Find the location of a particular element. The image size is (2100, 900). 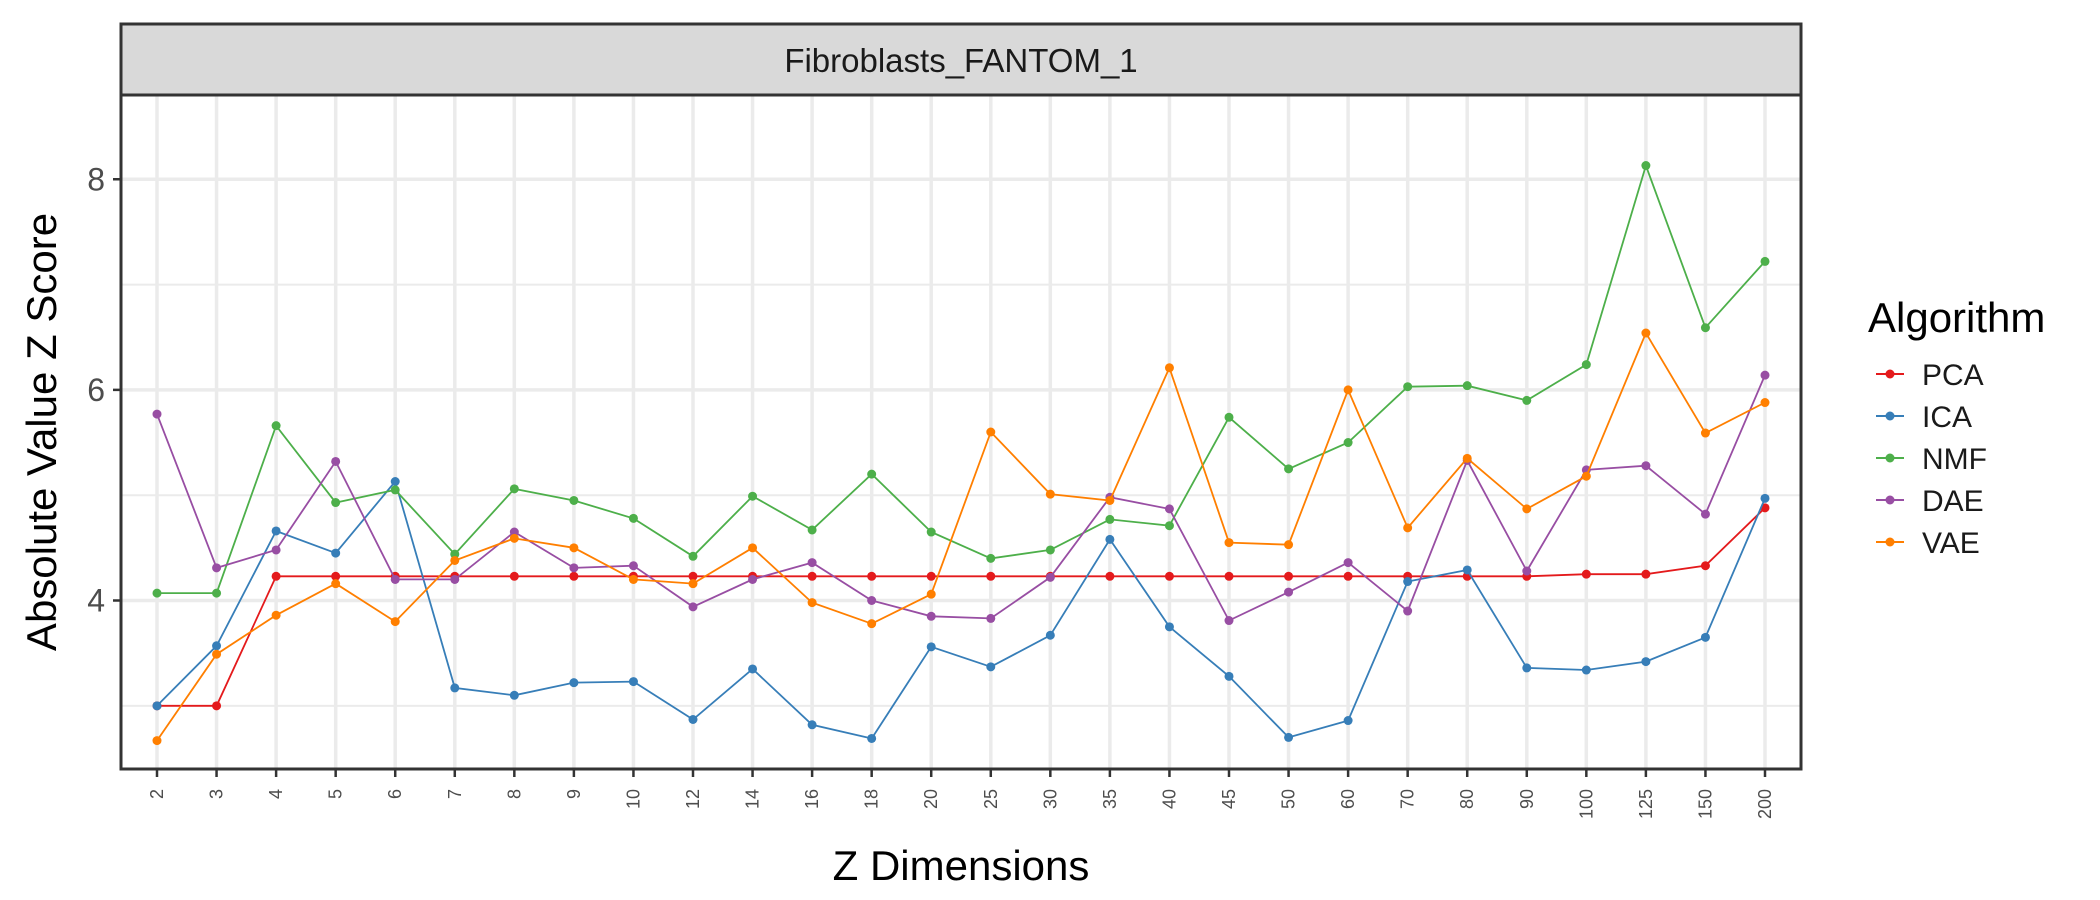

legend-label: NMF is located at coordinates (1954, 459).